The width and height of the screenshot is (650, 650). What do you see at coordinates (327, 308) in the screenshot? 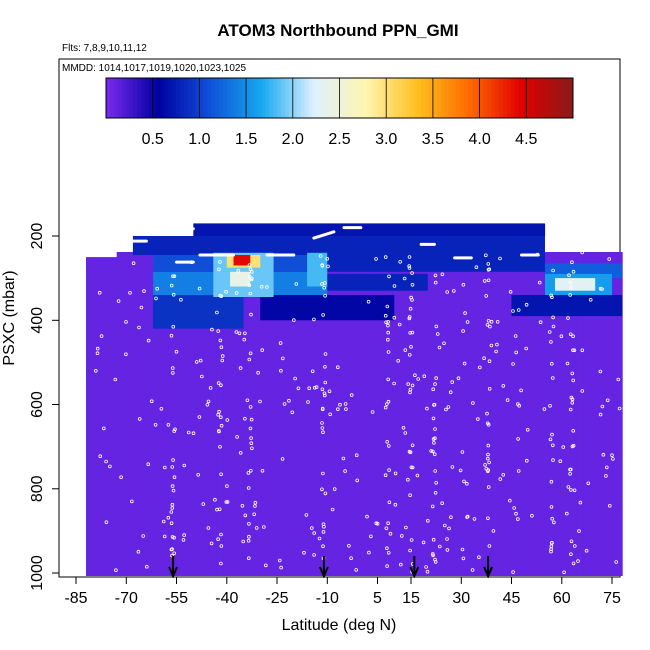
I see `heatmap-cell` at bounding box center [327, 308].